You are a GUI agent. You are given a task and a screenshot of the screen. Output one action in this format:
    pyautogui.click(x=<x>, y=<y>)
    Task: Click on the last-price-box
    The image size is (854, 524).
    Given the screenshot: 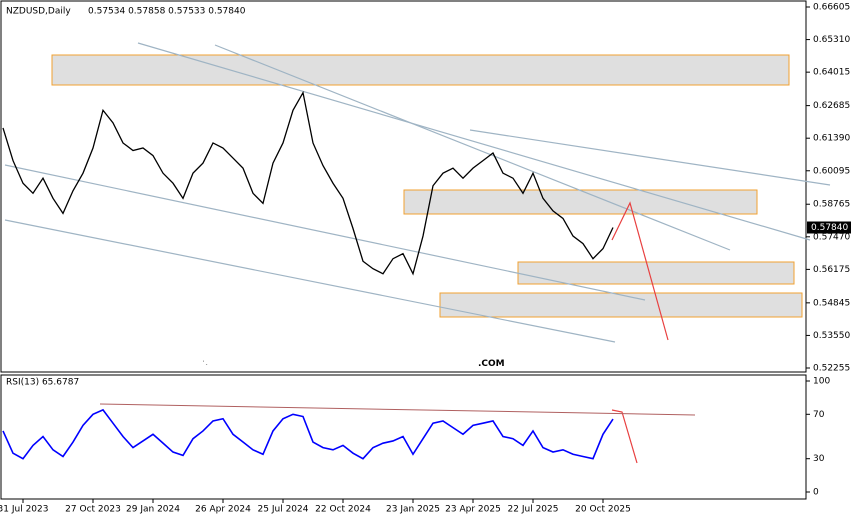 What is the action you would take?
    pyautogui.click(x=829, y=227)
    